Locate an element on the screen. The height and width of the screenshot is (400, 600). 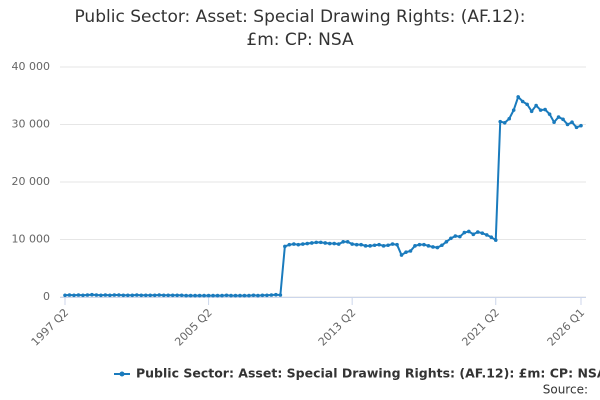
y-tick-label: 20 000 is located at coordinates (31, 181).